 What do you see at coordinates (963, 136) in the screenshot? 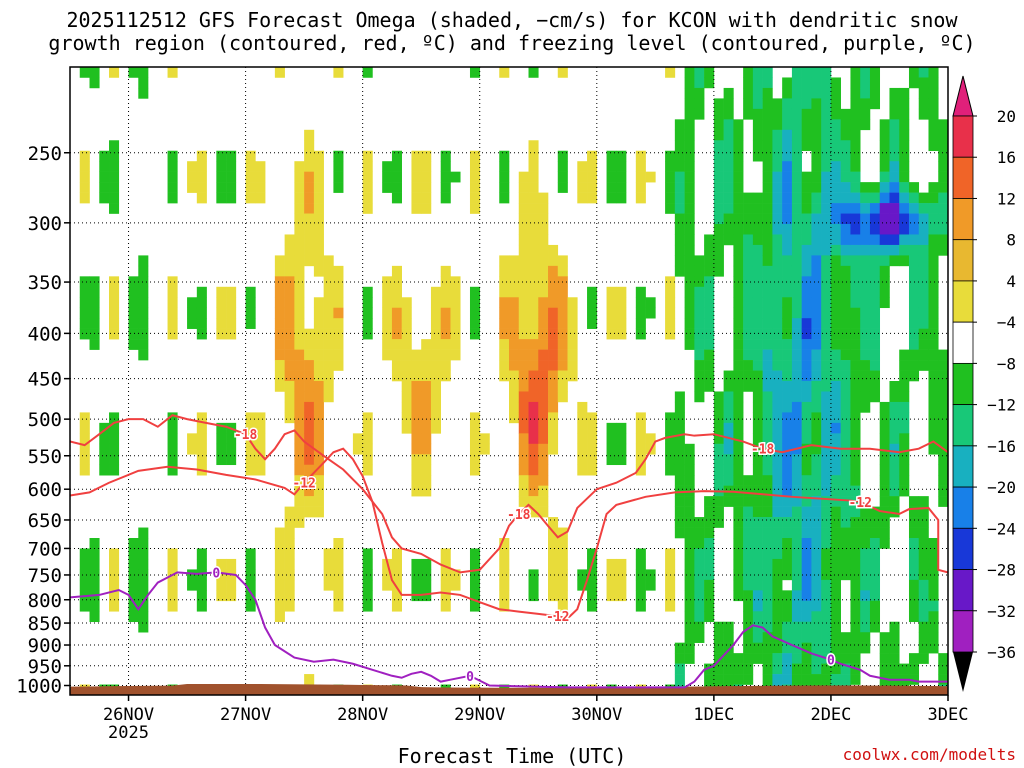
I see `colorbar-swatch` at bounding box center [963, 136].